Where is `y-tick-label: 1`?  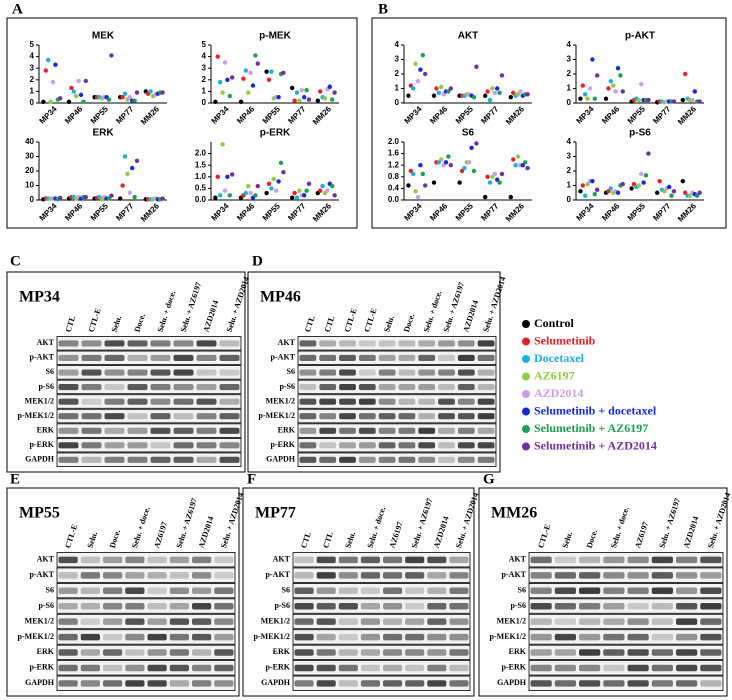
y-tick-label: 1 is located at coordinates (32, 91).